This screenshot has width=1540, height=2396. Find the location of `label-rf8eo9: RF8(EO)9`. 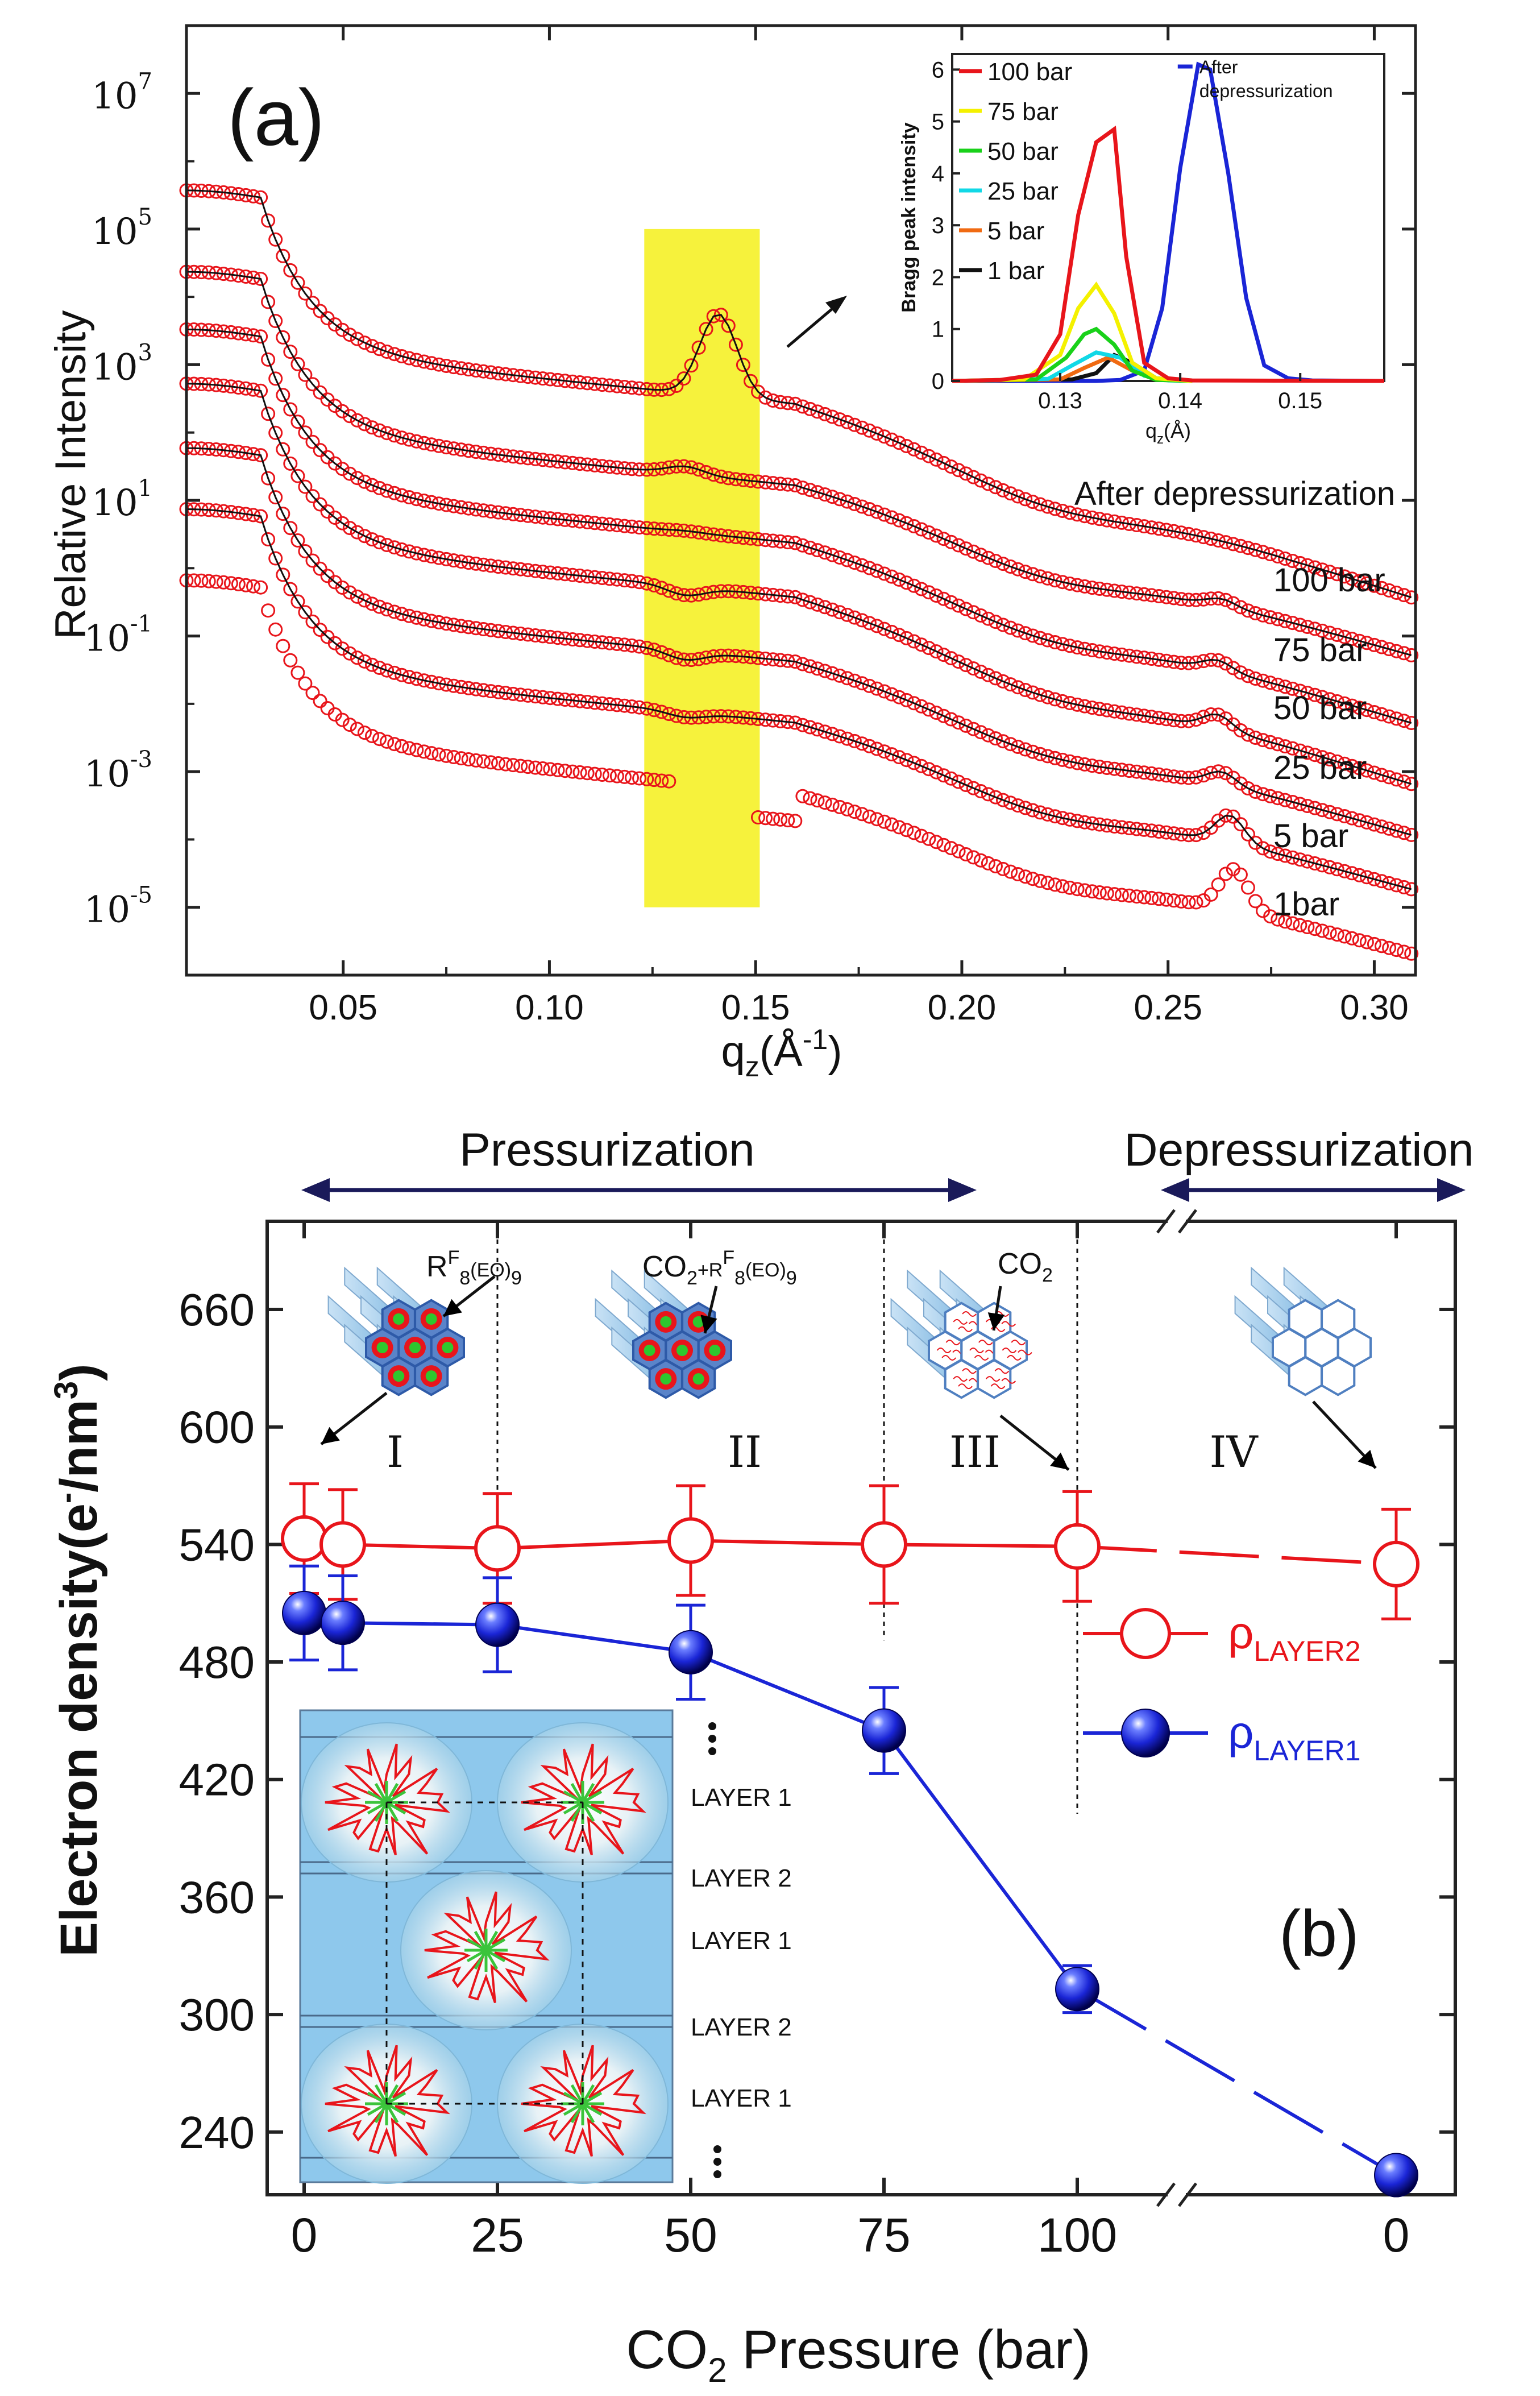

label-rf8eo9: RF8(EO)9 is located at coordinates (474, 1268).